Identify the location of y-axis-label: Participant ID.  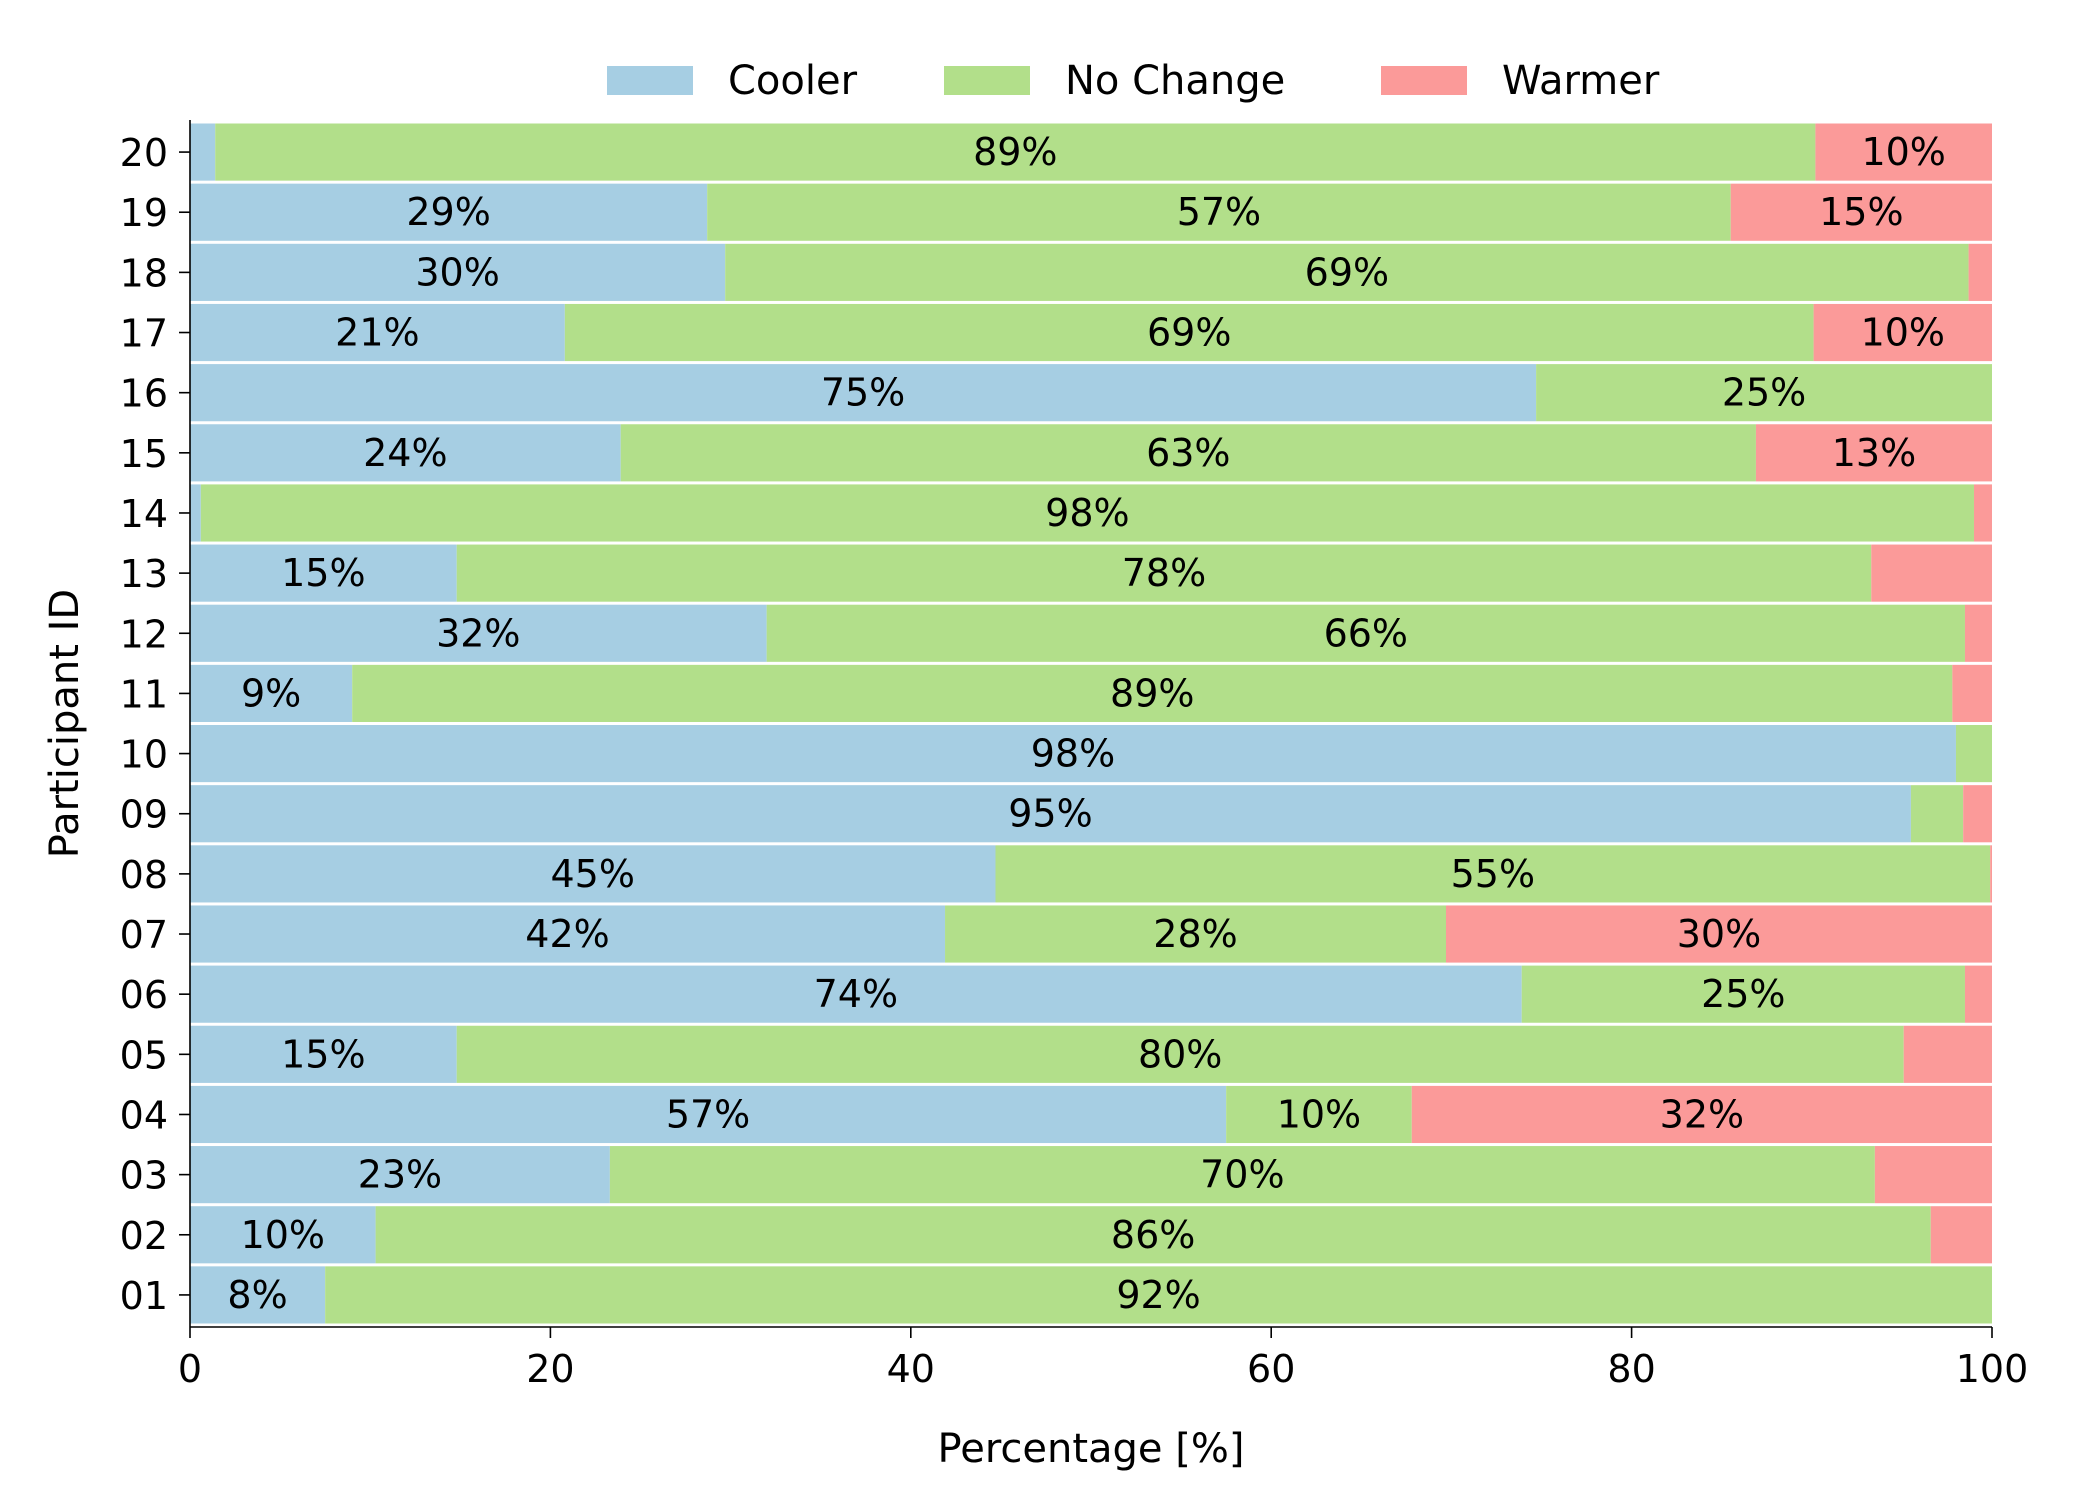
(65, 723).